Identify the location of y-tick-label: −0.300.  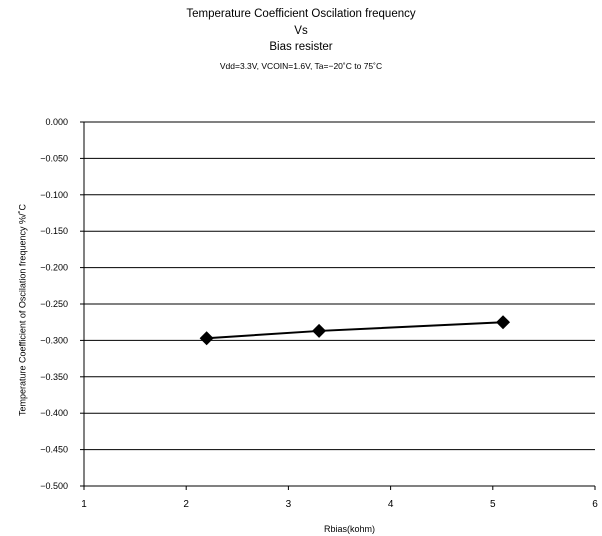
(54, 340).